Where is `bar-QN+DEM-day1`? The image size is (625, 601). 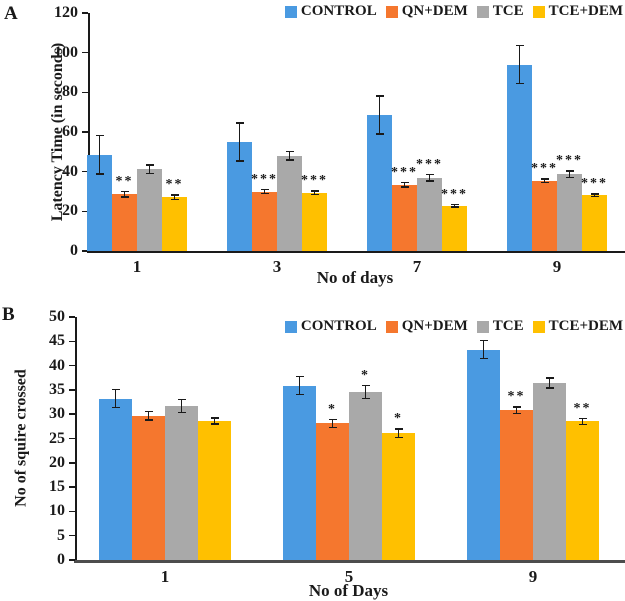
bar-QN+DEM-day1 is located at coordinates (148, 487).